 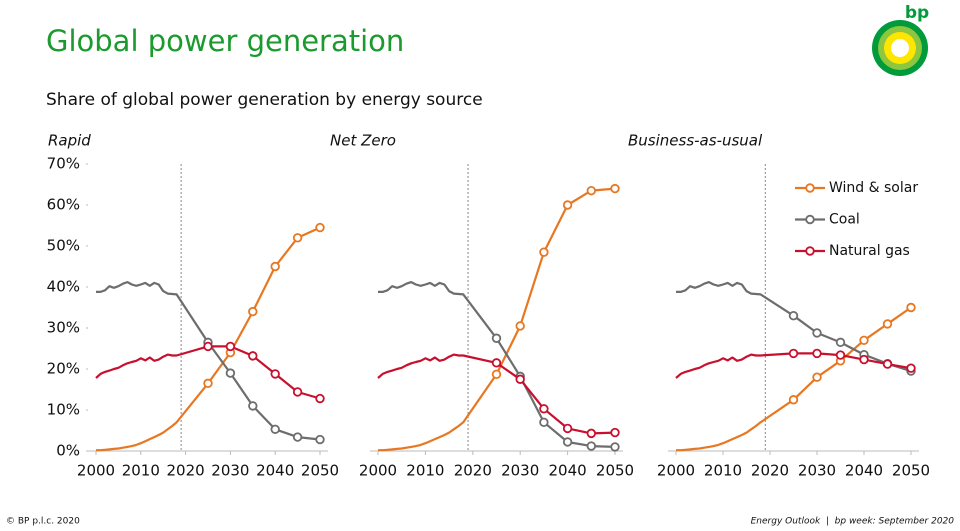 What do you see at coordinates (69, 141) in the screenshot?
I see `panel-title: Rapid` at bounding box center [69, 141].